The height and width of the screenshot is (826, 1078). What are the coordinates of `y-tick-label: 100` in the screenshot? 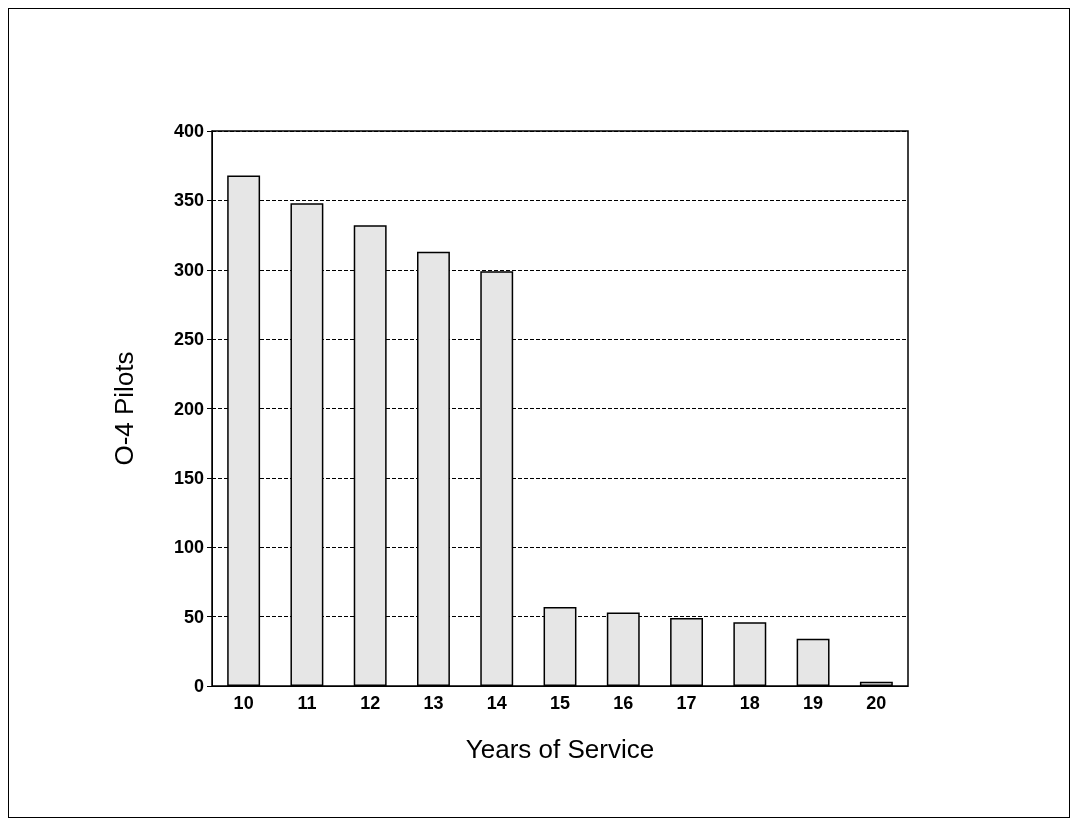 It's located at (188, 547).